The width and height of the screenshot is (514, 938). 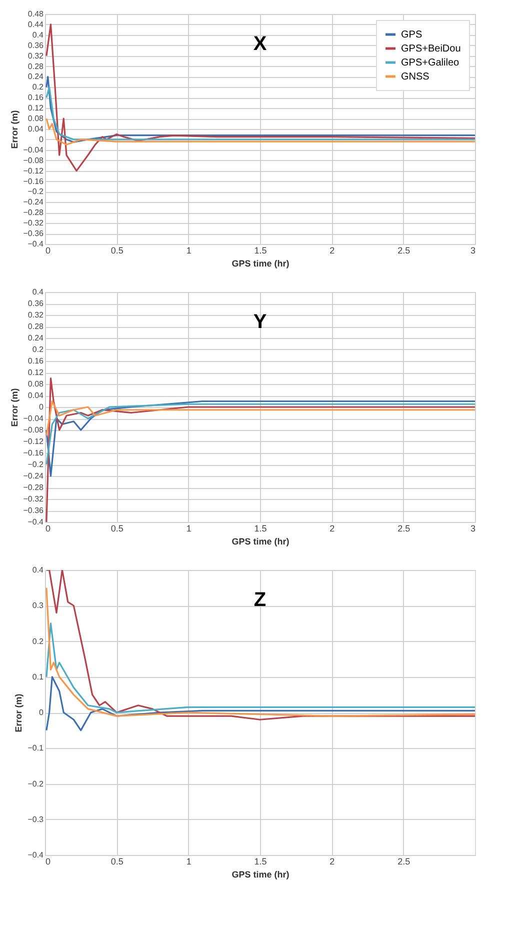 I want to click on y-tick-label: 0.1, so click(x=38, y=677).